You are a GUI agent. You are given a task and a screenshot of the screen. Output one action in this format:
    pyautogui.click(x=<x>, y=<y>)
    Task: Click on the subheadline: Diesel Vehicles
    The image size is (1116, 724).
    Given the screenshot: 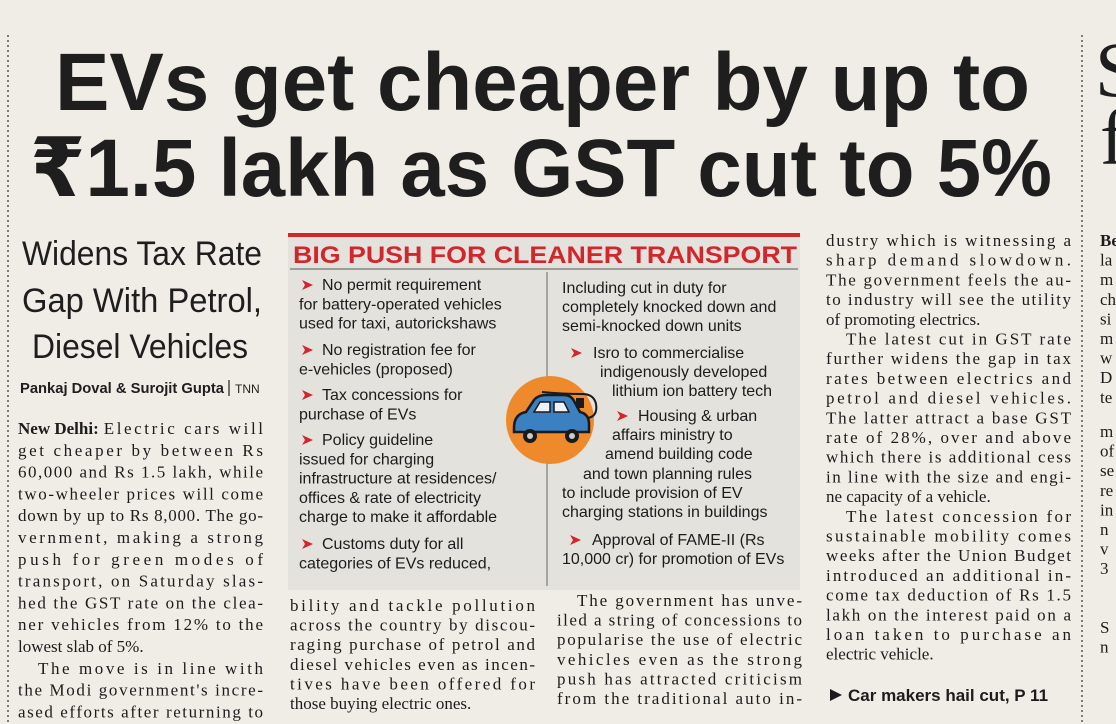 What is the action you would take?
    pyautogui.click(x=140, y=347)
    